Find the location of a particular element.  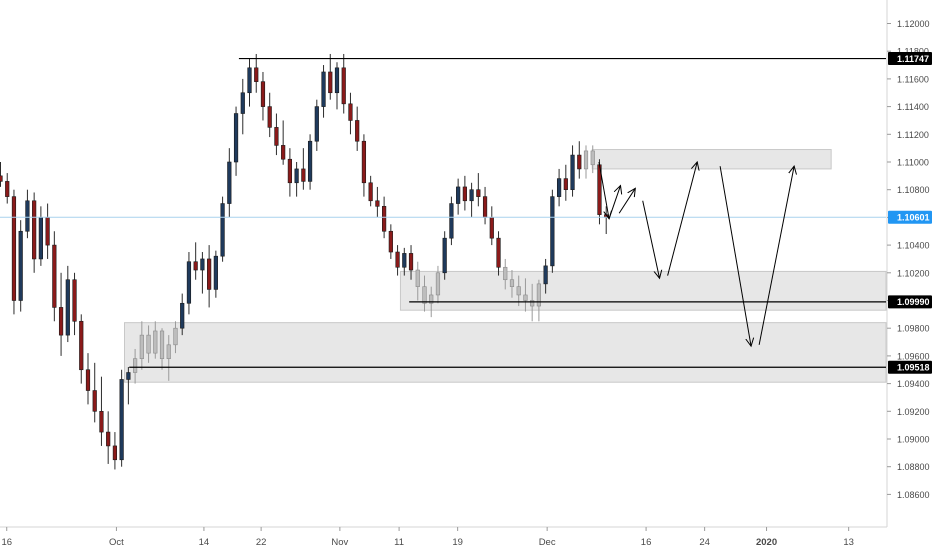

price-tick-label: 1.08600 is located at coordinates (913, 495).